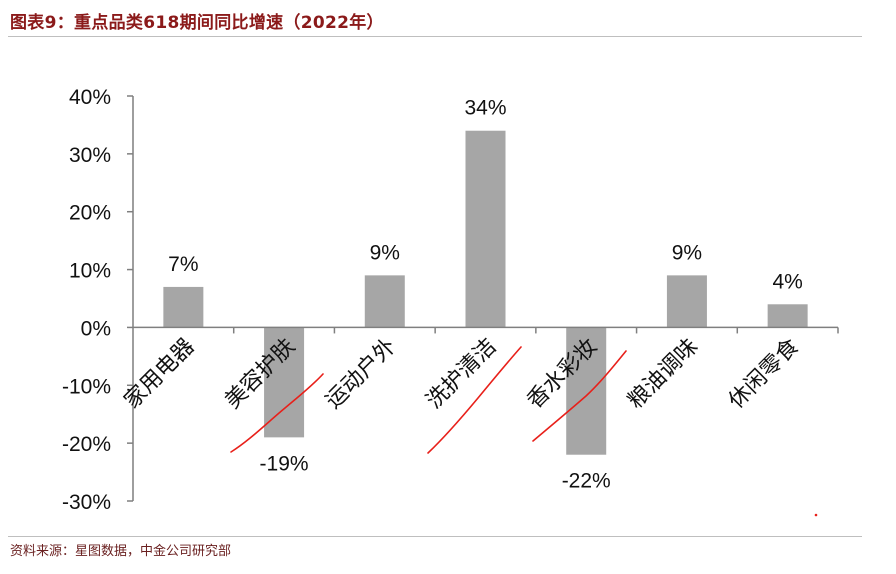 The width and height of the screenshot is (896, 574). Describe the element at coordinates (663, 373) in the screenshot. I see `category-label: 粮油调味` at that location.